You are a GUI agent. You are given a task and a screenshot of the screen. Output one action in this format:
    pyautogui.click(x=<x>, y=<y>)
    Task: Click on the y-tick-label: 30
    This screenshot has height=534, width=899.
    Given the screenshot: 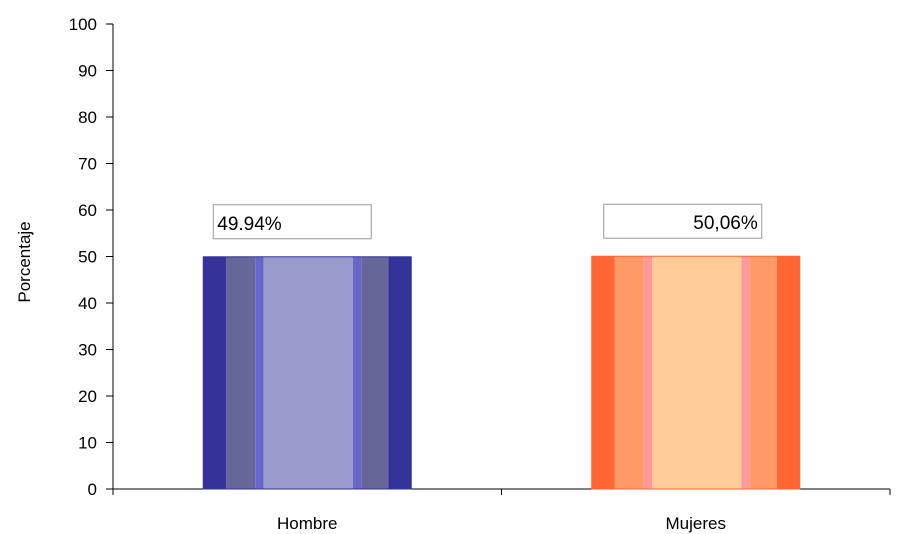 What is the action you would take?
    pyautogui.click(x=87, y=350)
    